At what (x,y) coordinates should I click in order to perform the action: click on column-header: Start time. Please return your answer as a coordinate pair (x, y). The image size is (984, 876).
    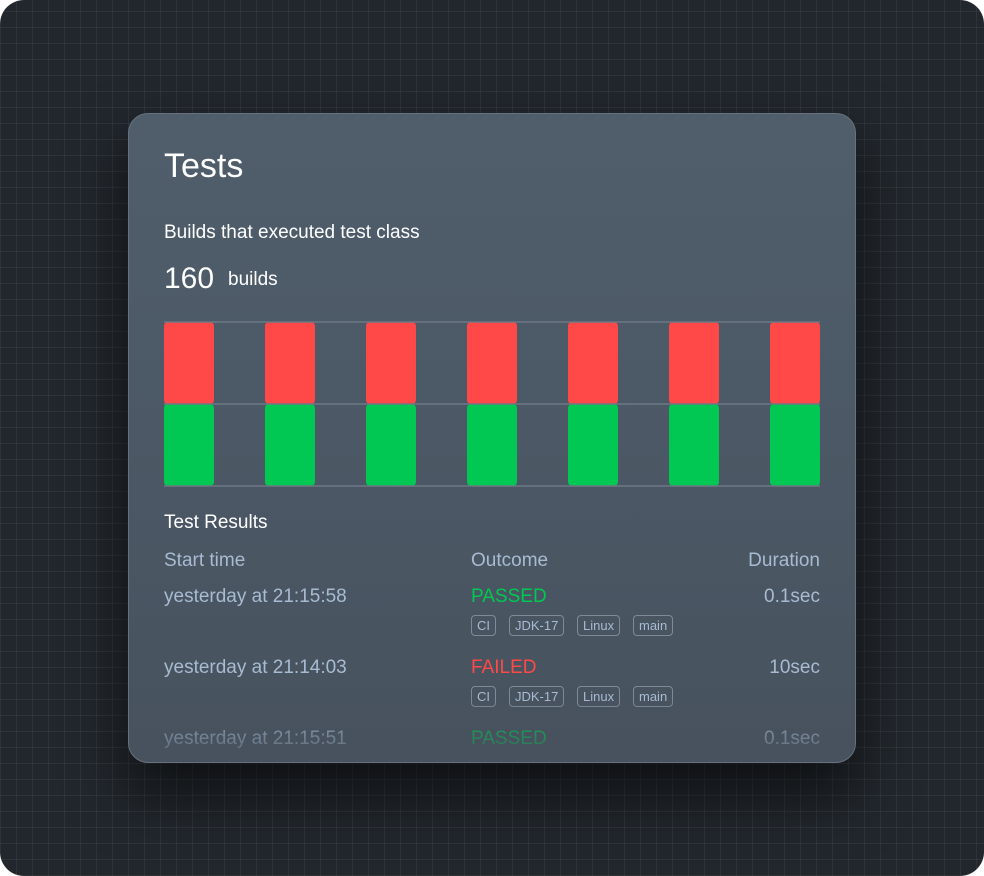
    Looking at the image, I should click on (205, 560).